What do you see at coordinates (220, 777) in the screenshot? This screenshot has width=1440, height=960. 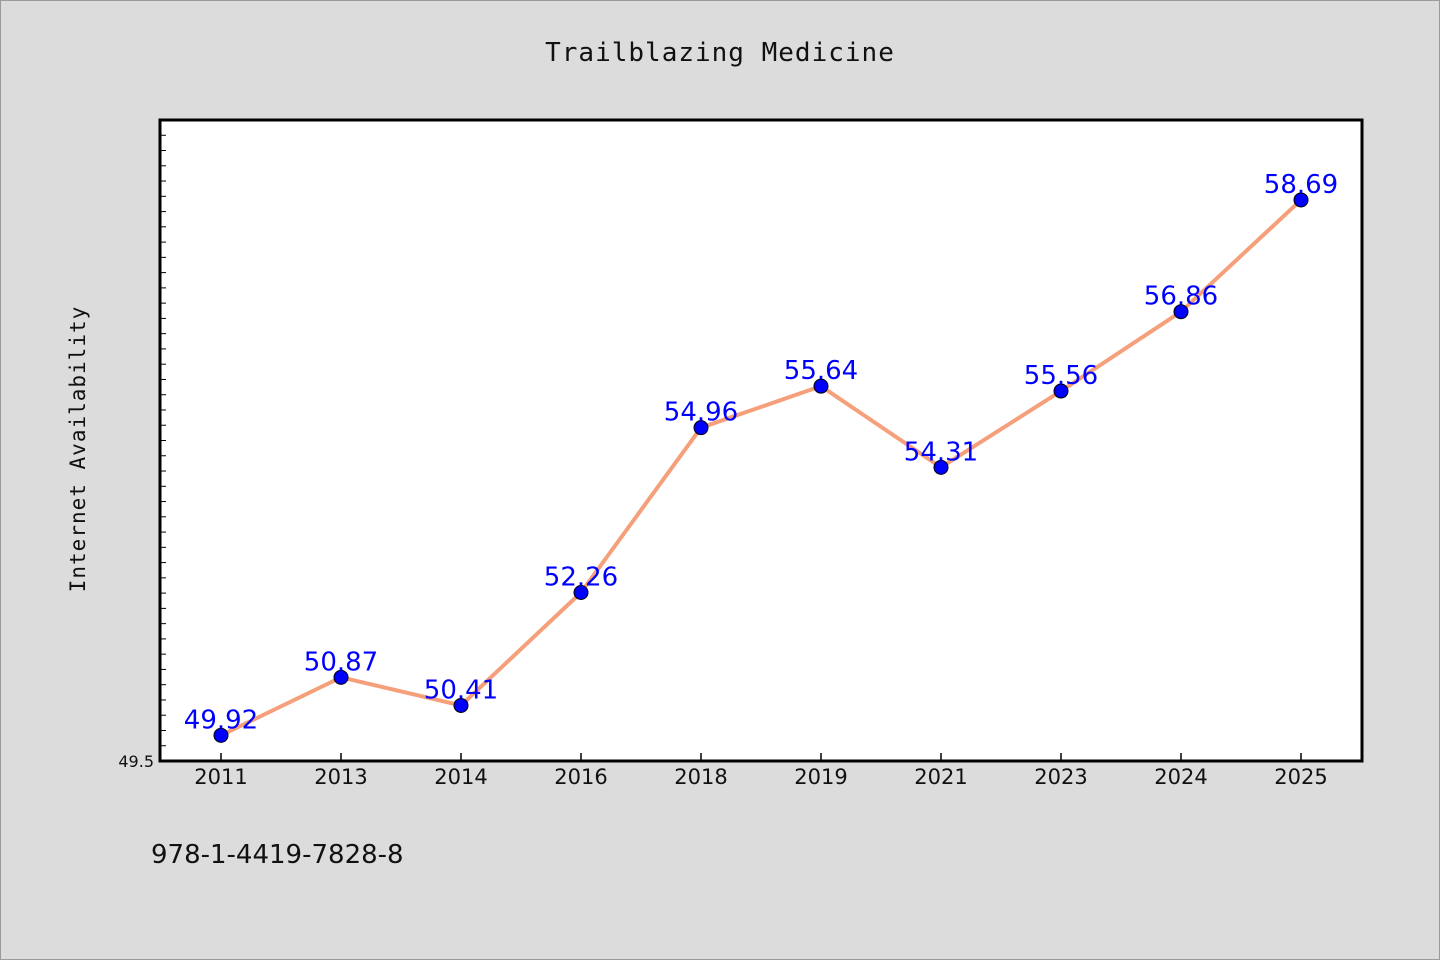 I see `x-tick-label: 2011` at bounding box center [220, 777].